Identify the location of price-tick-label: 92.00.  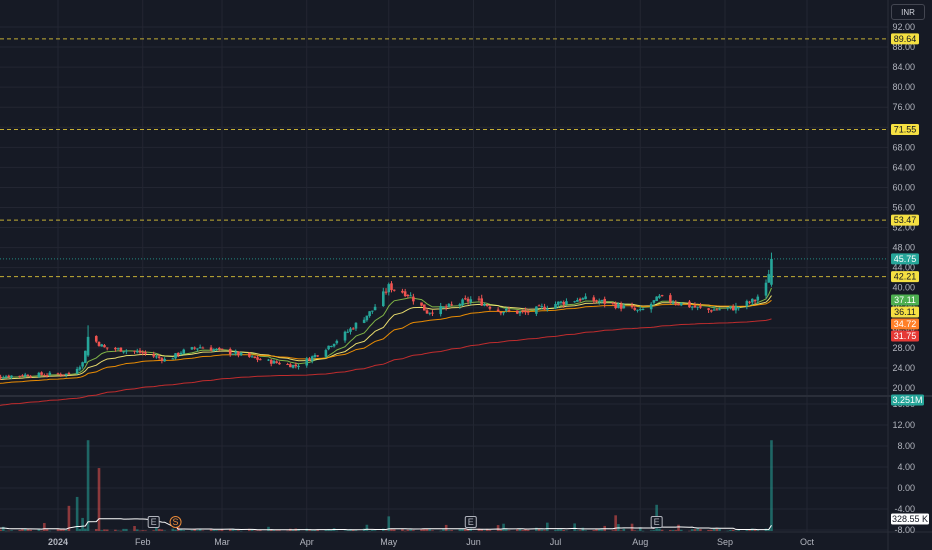
(903, 27).